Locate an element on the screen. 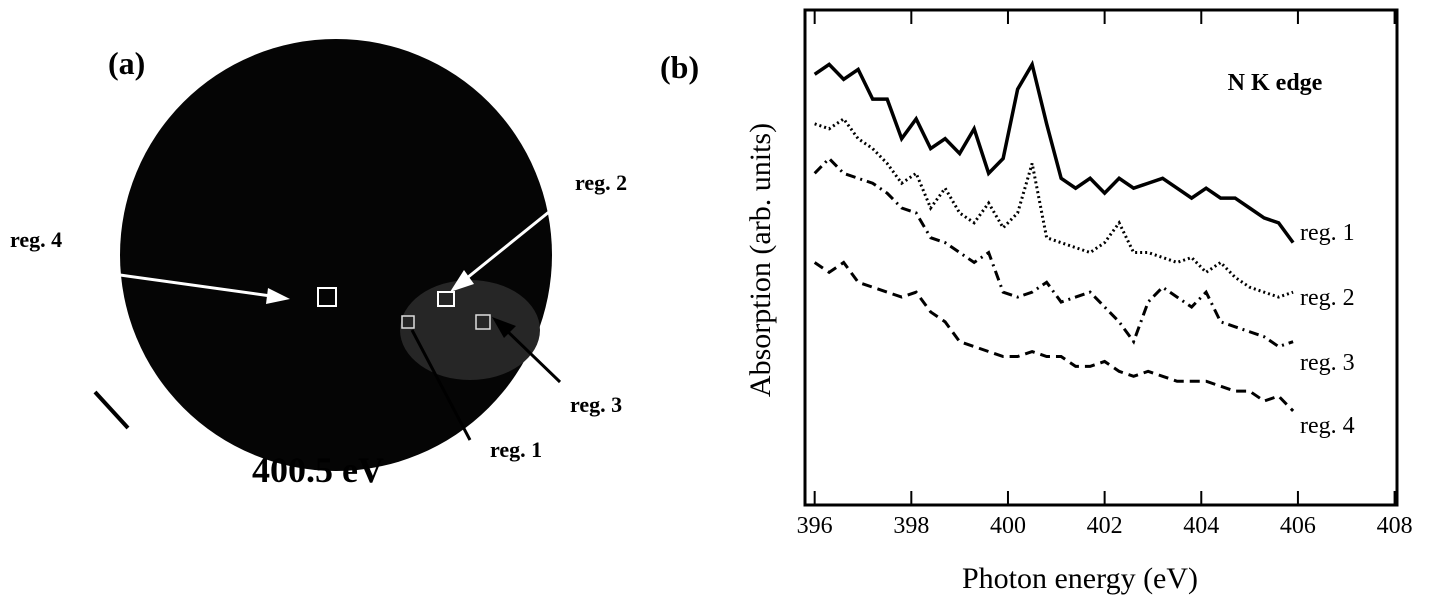 This screenshot has height=604, width=1429. x-tick-label: 396 is located at coordinates (815, 526).